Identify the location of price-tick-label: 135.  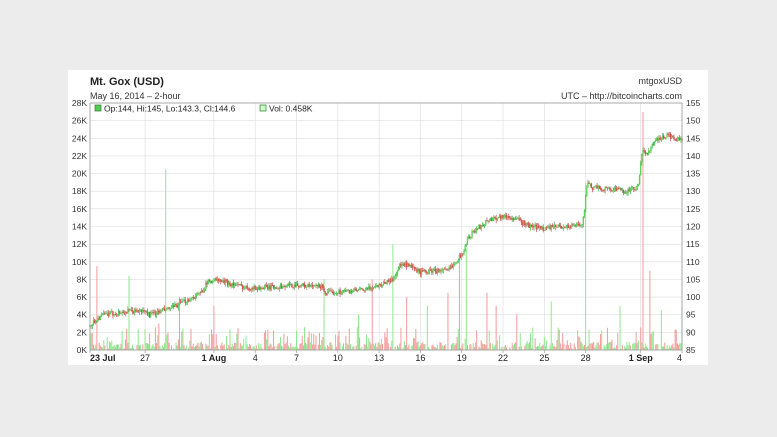
(693, 174).